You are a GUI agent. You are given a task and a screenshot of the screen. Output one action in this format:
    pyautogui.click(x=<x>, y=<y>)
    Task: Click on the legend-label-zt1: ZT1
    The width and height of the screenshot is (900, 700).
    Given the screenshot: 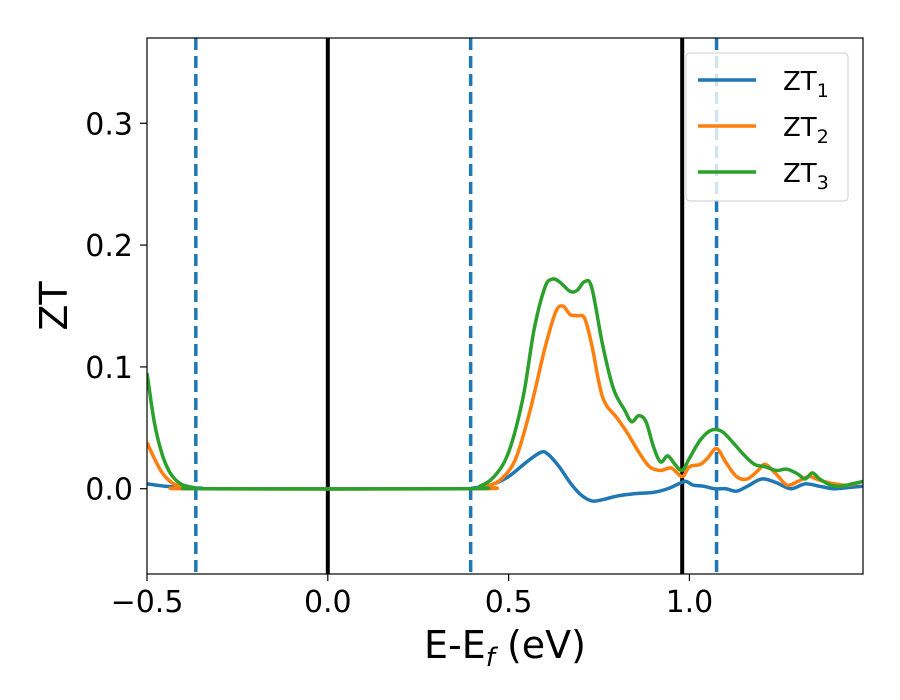 What is the action you would take?
    pyautogui.click(x=806, y=84)
    